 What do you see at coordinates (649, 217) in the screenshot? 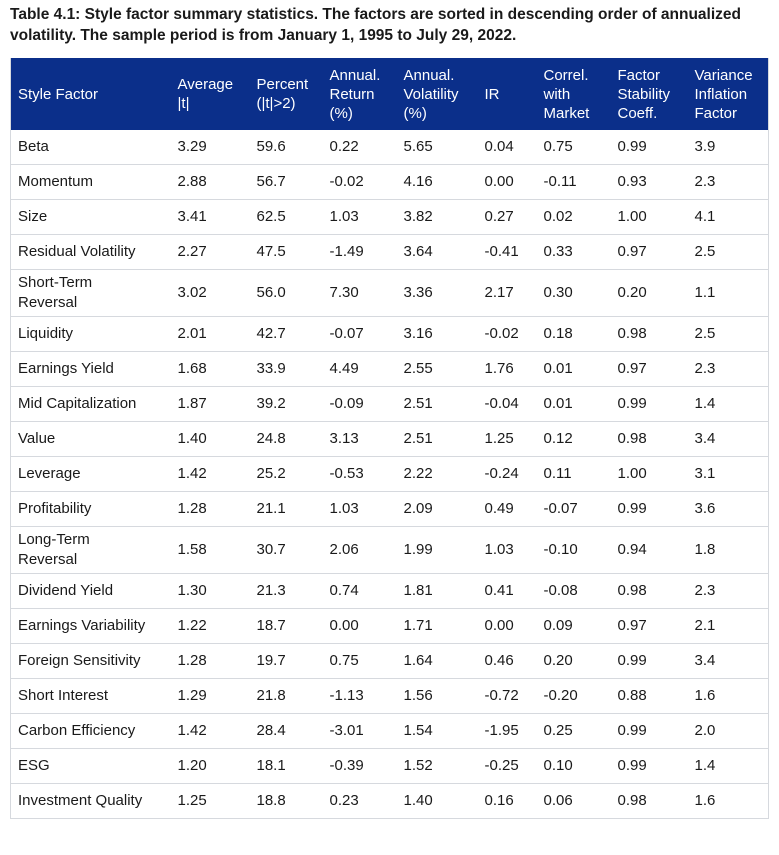
I see `table-cell: 1.00` at bounding box center [649, 217].